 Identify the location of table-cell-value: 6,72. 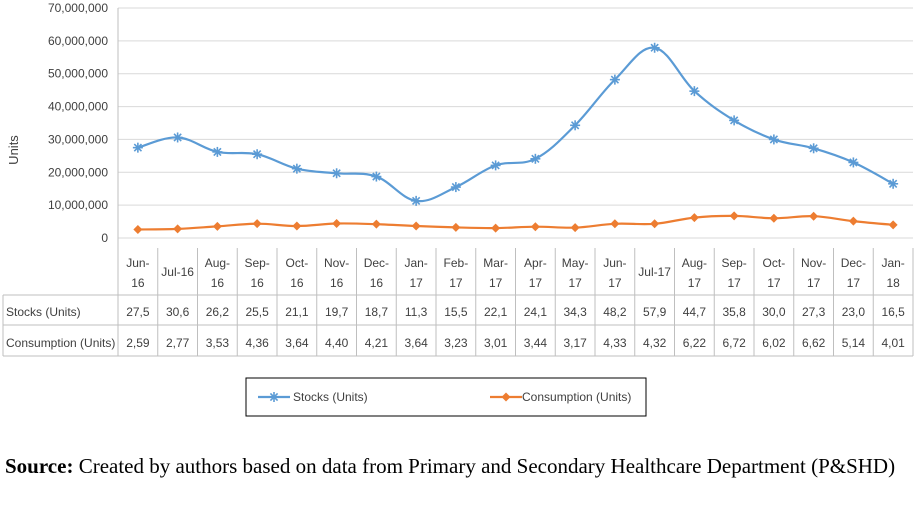
(734, 343).